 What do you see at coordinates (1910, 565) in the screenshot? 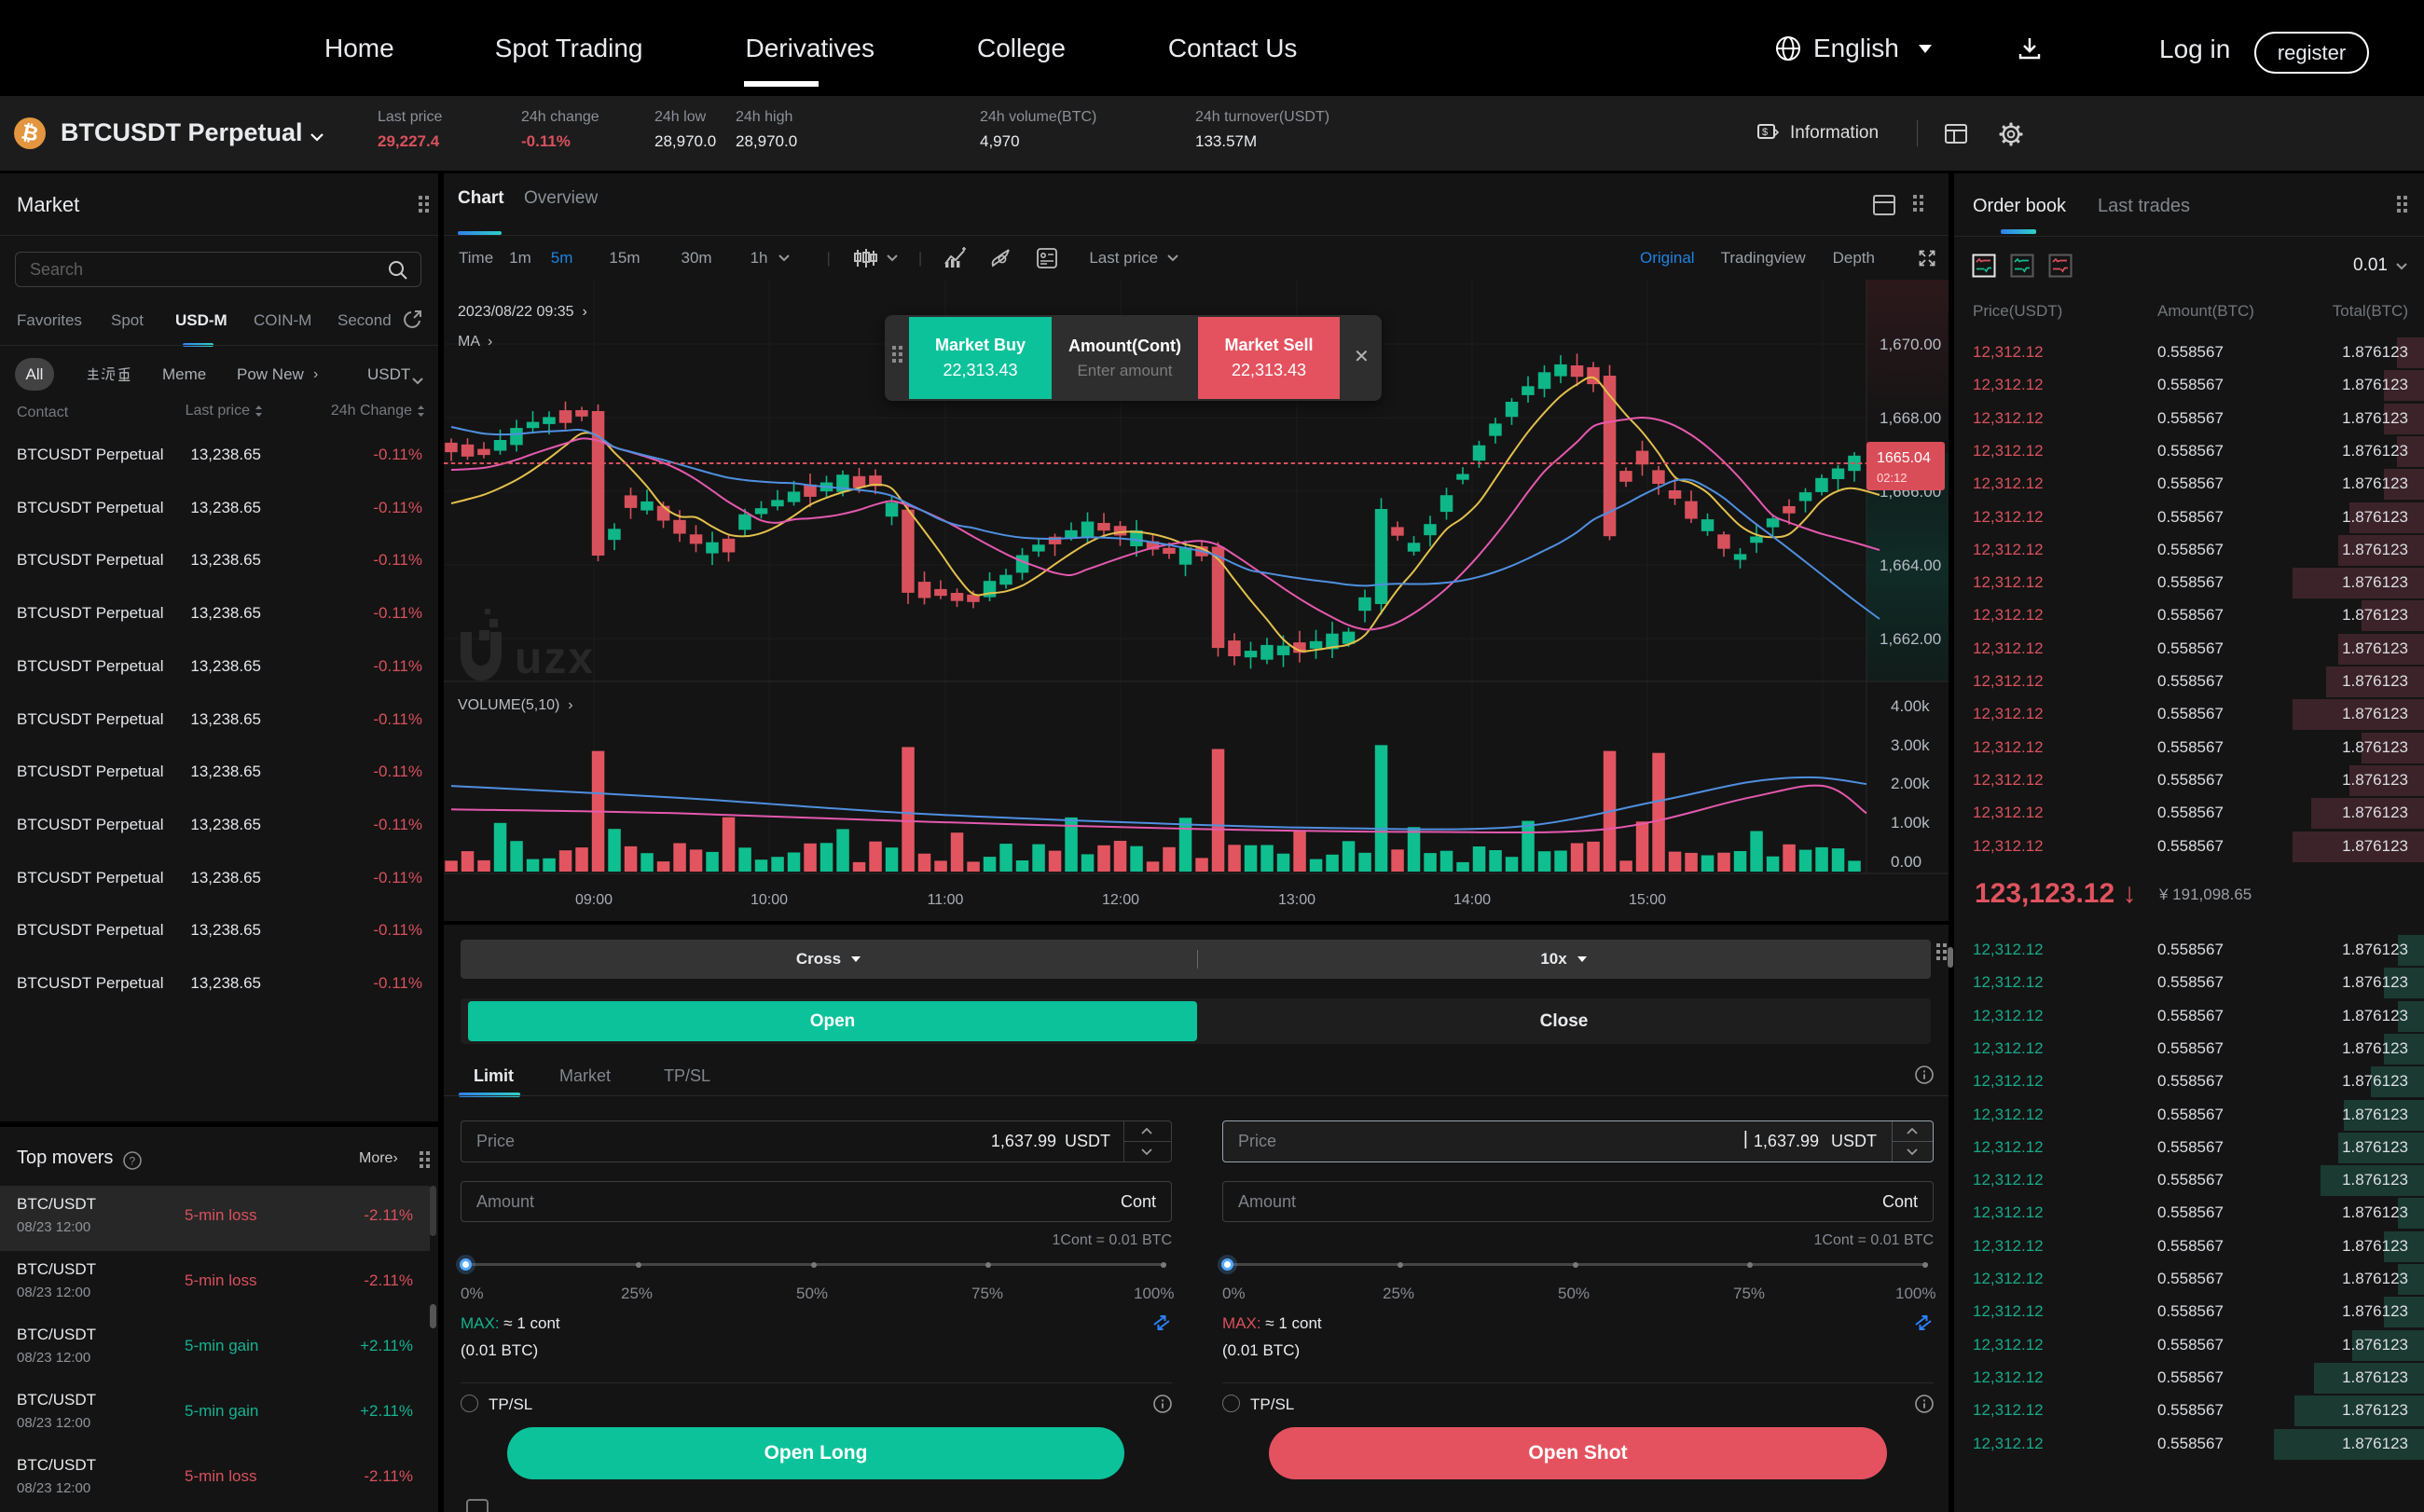
I see `svg-text: 1,664.00` at bounding box center [1910, 565].